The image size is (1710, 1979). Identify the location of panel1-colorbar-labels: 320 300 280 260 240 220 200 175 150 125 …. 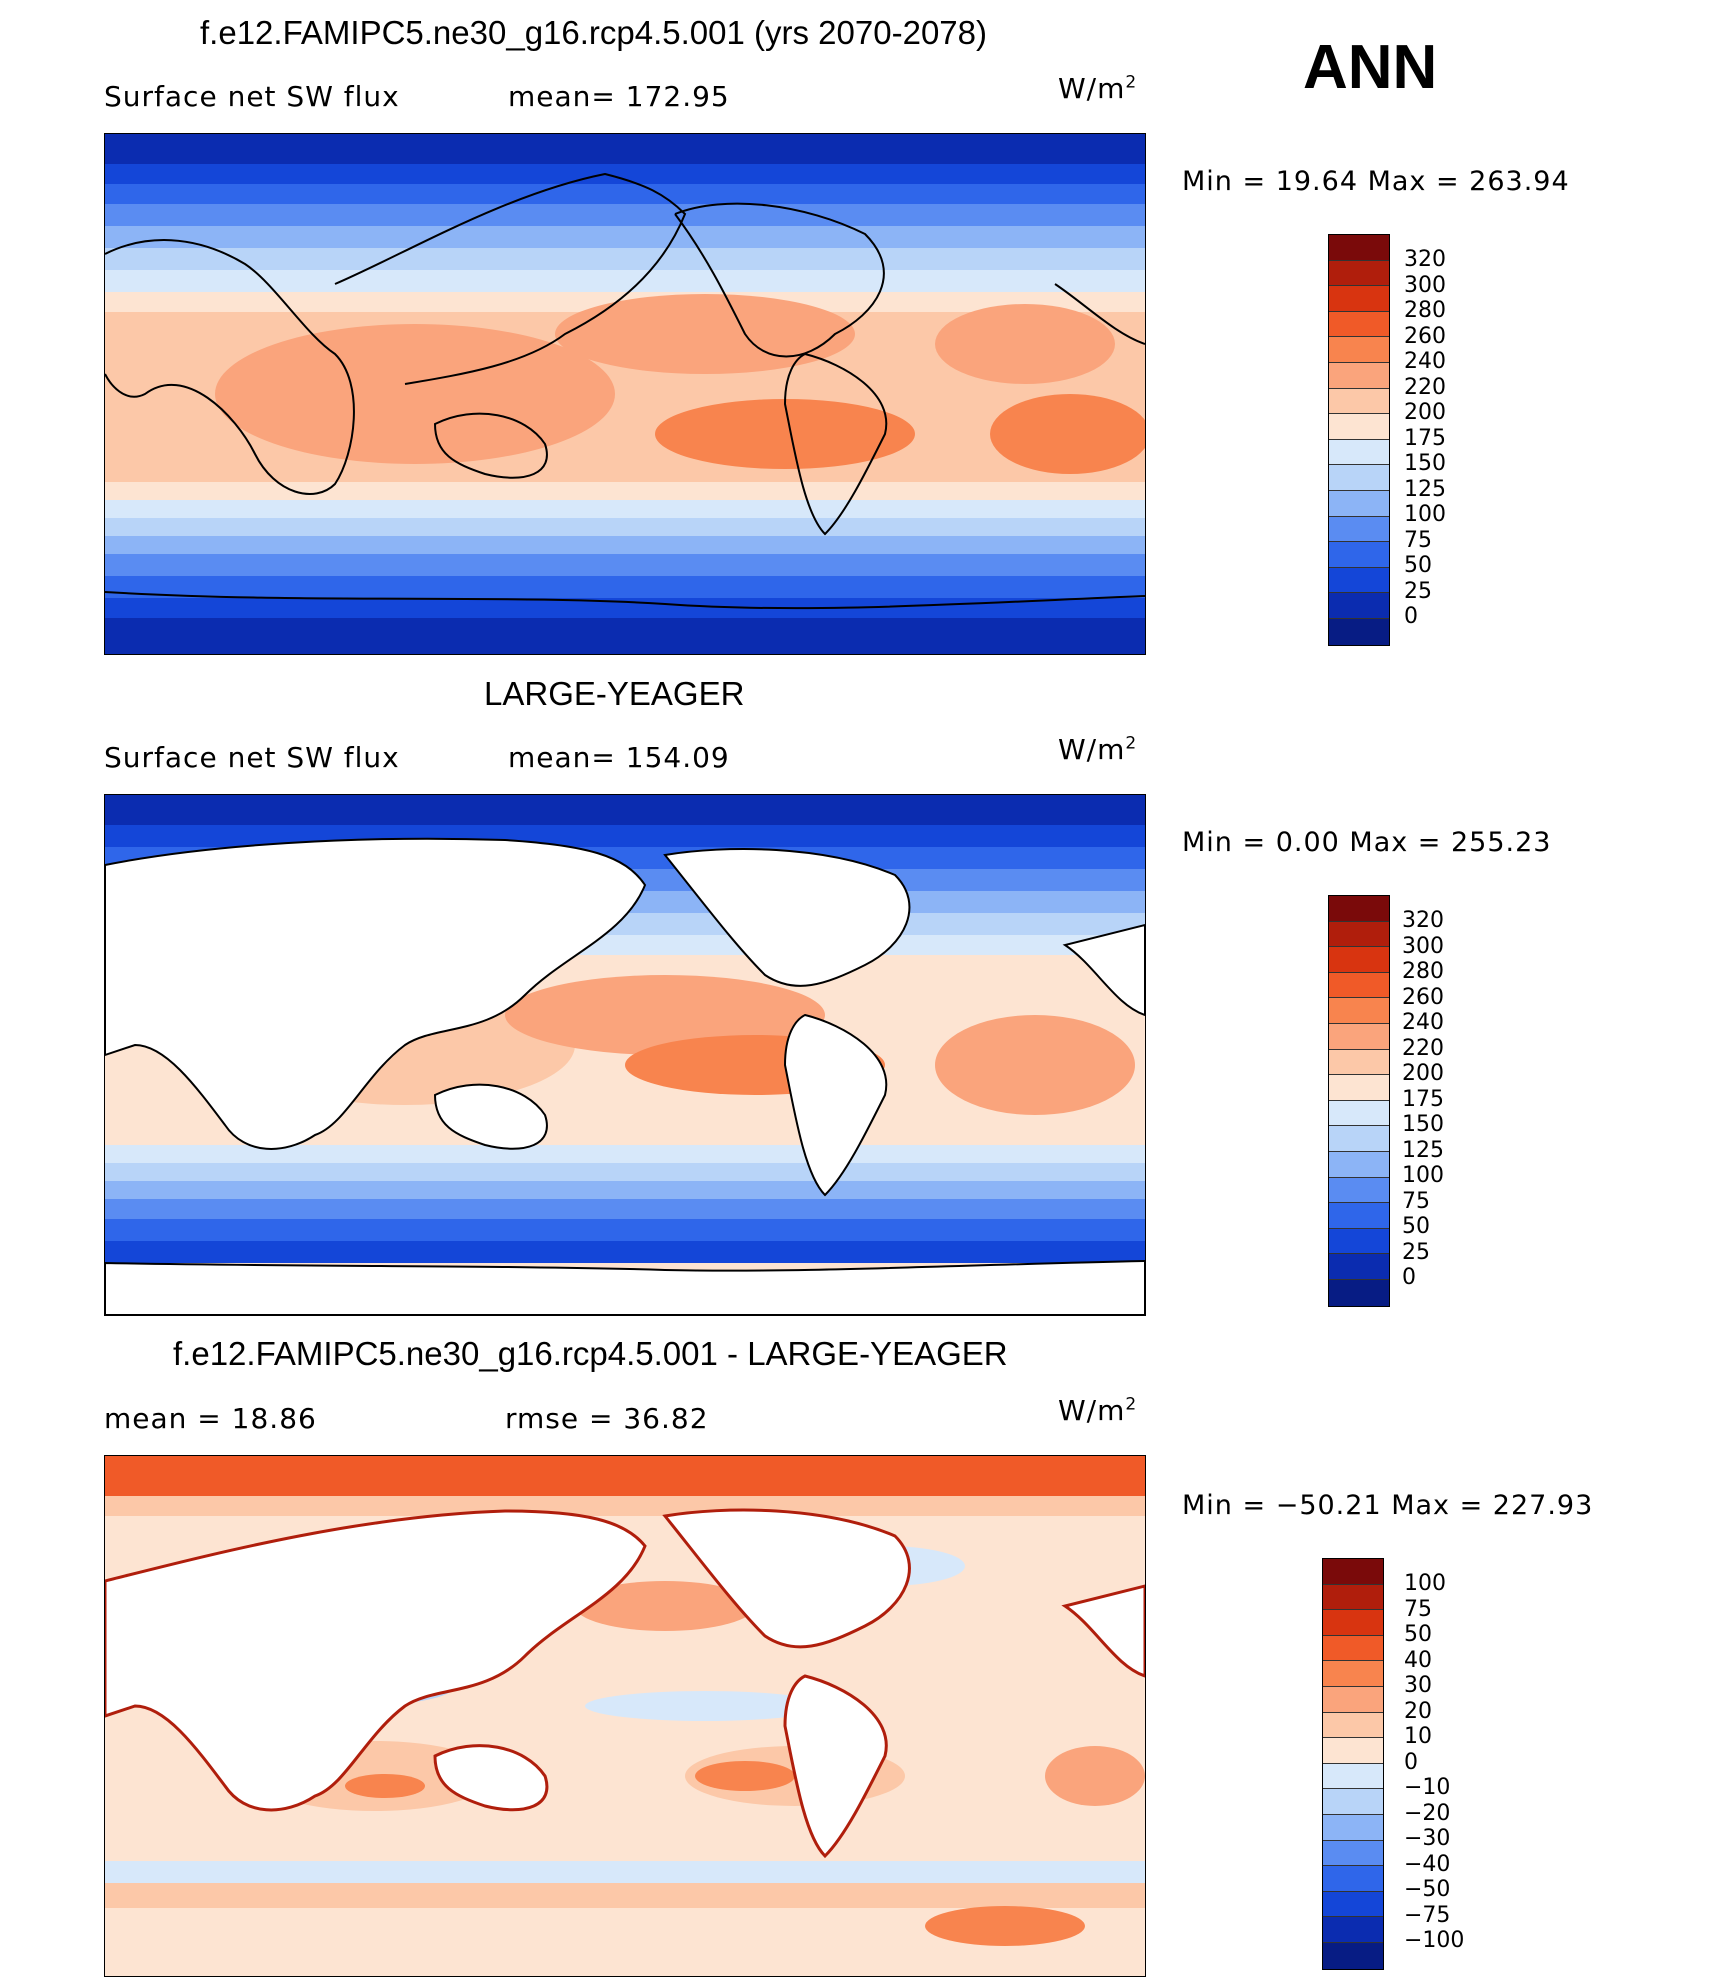
(1425, 438).